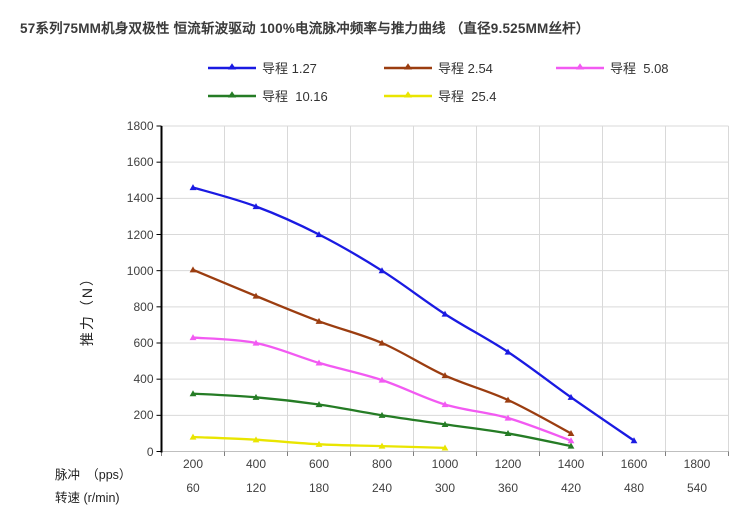 This screenshot has width=750, height=518. What do you see at coordinates (467, 96) in the screenshot?
I see `legend-label: 导程 25.4` at bounding box center [467, 96].